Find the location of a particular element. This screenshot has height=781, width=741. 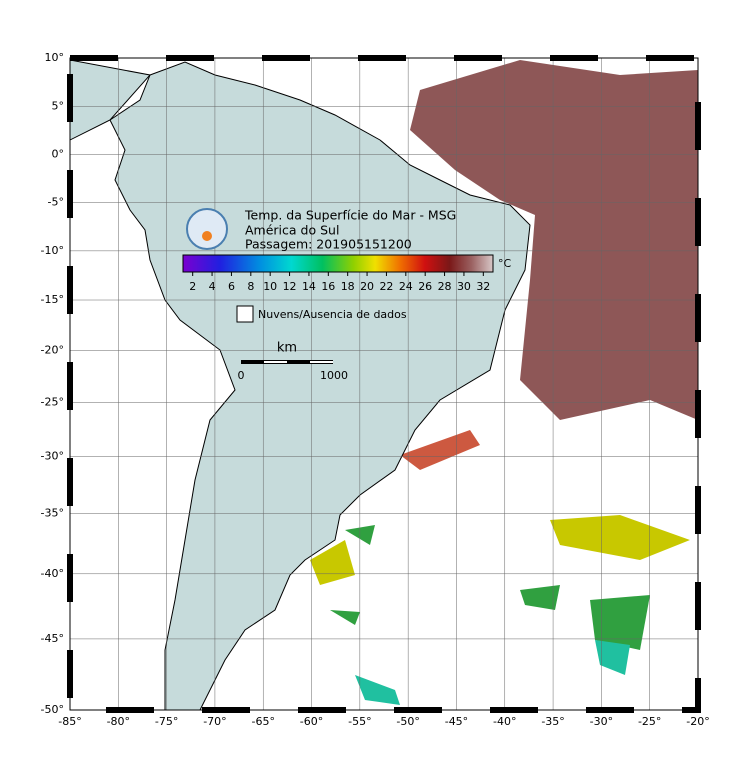

colorbar-tick-label: 32 is located at coordinates (483, 286).